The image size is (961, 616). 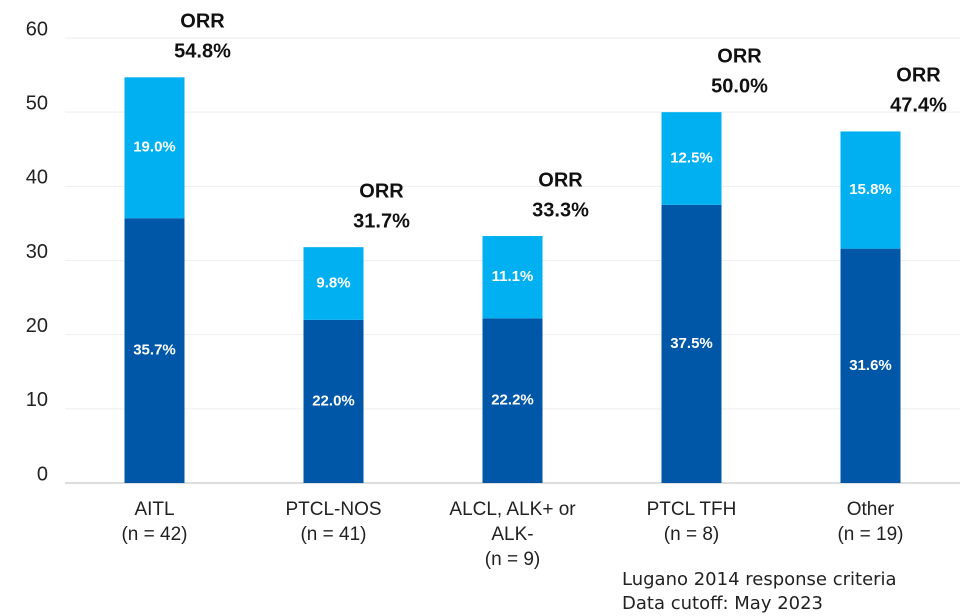 I want to click on value-label: 9.8%, so click(x=333, y=282).